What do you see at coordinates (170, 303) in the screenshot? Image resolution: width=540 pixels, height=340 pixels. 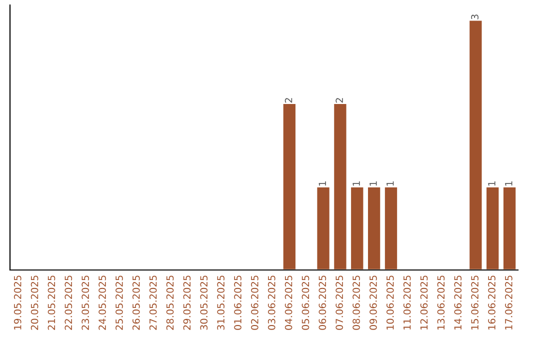 I see `x-tick-label: 28.05.2025` at bounding box center [170, 303].